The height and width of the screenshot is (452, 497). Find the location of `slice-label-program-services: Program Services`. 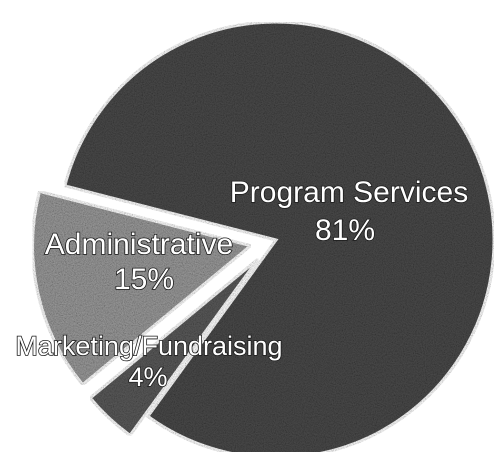

slice-label-program-services: Program Services is located at coordinates (349, 192).